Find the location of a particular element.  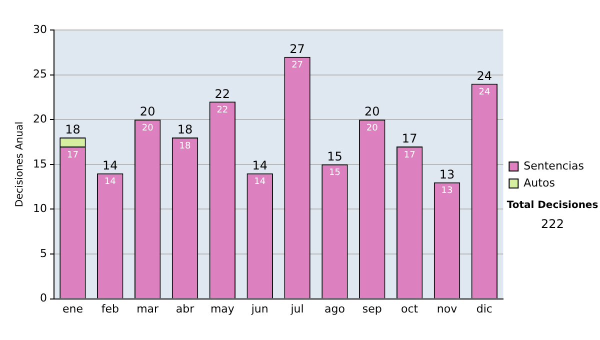

total-label: 15 is located at coordinates (334, 157).